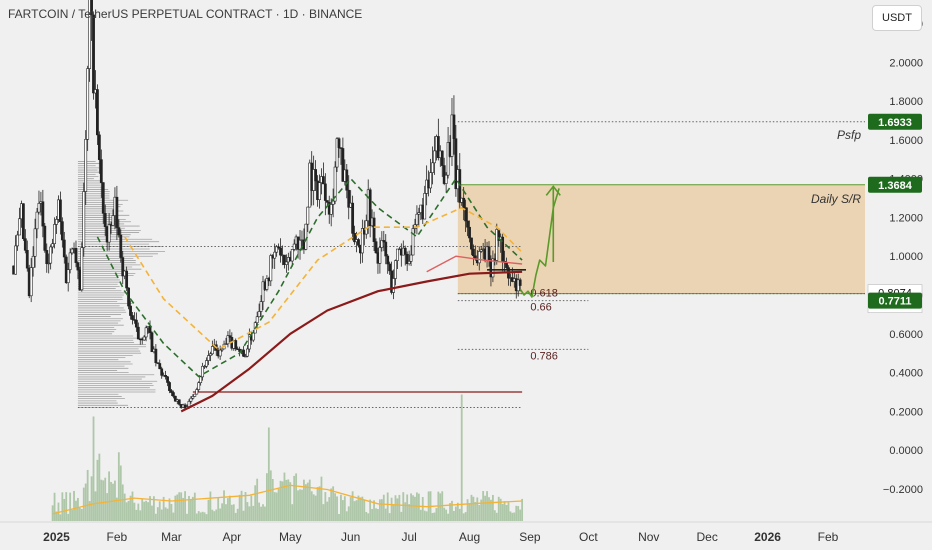 Image resolution: width=932 pixels, height=550 pixels. What do you see at coordinates (836, 199) in the screenshot?
I see `zone-label: Daily S/R` at bounding box center [836, 199].